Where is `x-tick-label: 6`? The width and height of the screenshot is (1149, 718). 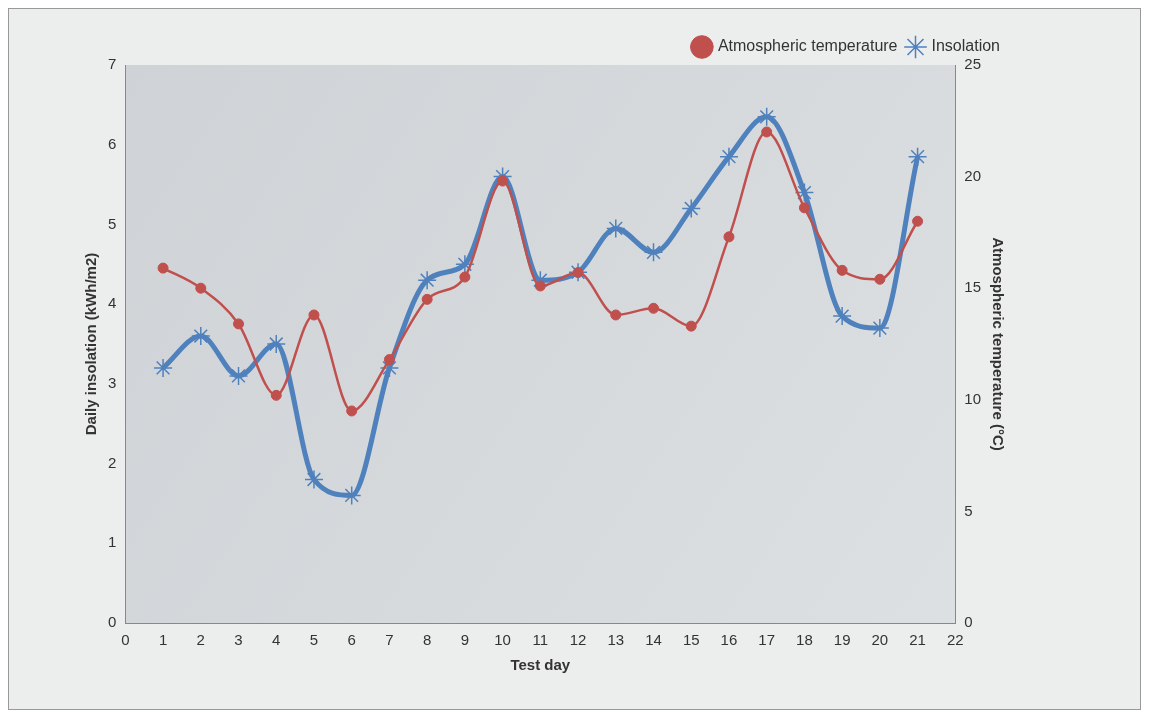 x-tick-label: 6 is located at coordinates (351, 640).